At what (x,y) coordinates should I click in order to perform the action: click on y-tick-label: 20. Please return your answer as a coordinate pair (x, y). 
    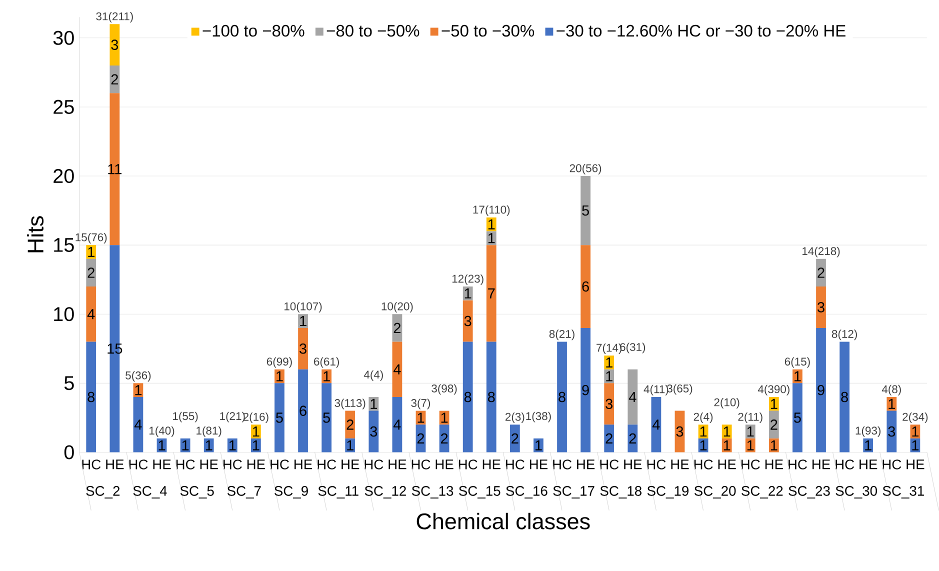
    Looking at the image, I should click on (64, 175).